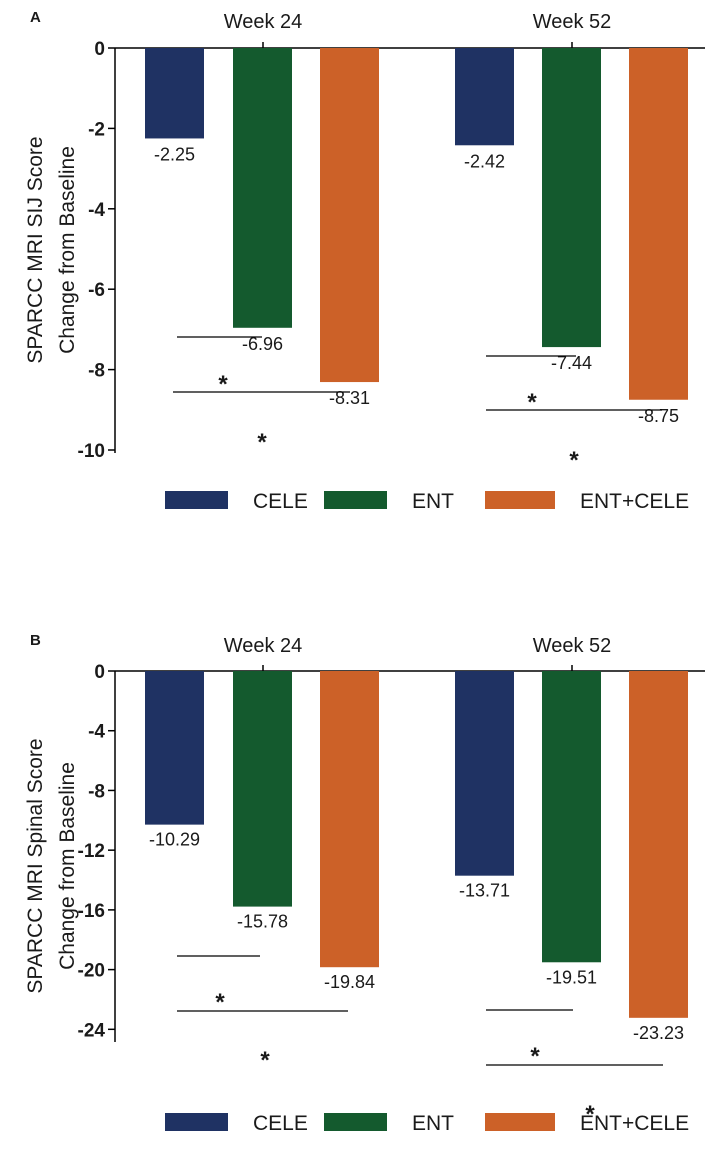 This screenshot has width=705, height=1160. I want to click on panel-label: A, so click(35, 17).